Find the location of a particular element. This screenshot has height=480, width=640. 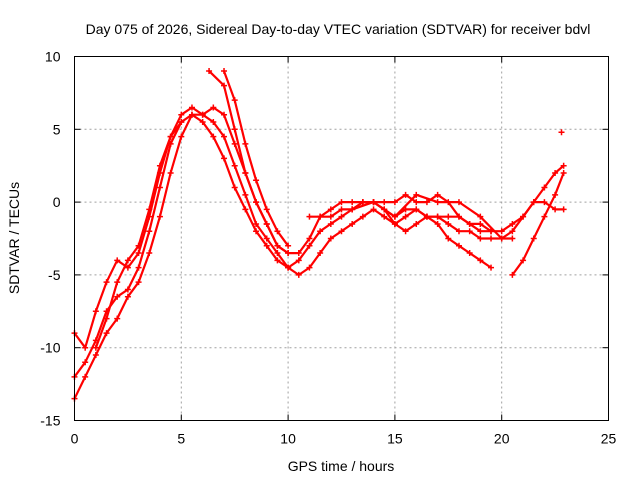

x-tick-label: 5 is located at coordinates (181, 439).